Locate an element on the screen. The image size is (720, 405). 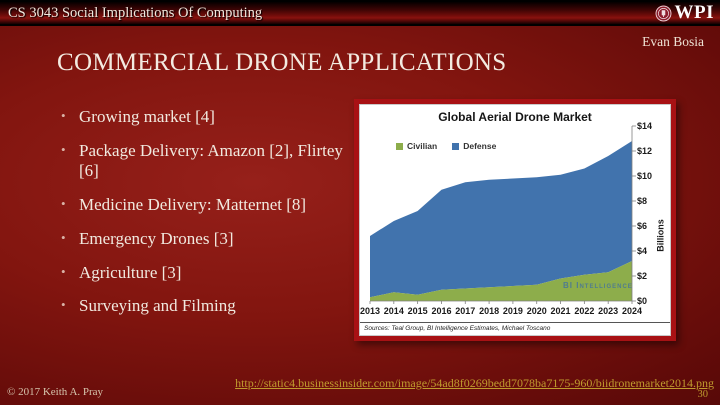
legend-label-defense: Defense is located at coordinates (480, 146).